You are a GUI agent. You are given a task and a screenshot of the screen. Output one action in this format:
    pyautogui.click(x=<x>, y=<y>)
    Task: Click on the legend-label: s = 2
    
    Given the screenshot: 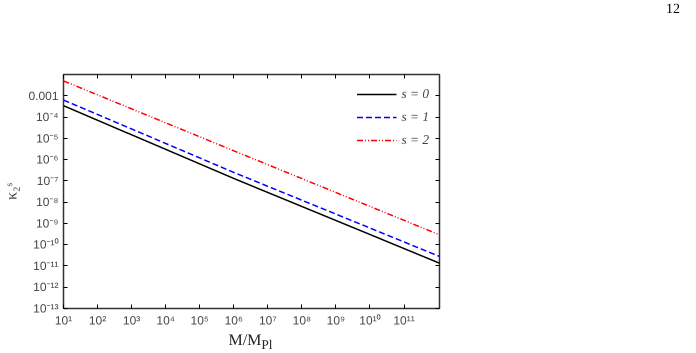 What is the action you would take?
    pyautogui.click(x=415, y=140)
    